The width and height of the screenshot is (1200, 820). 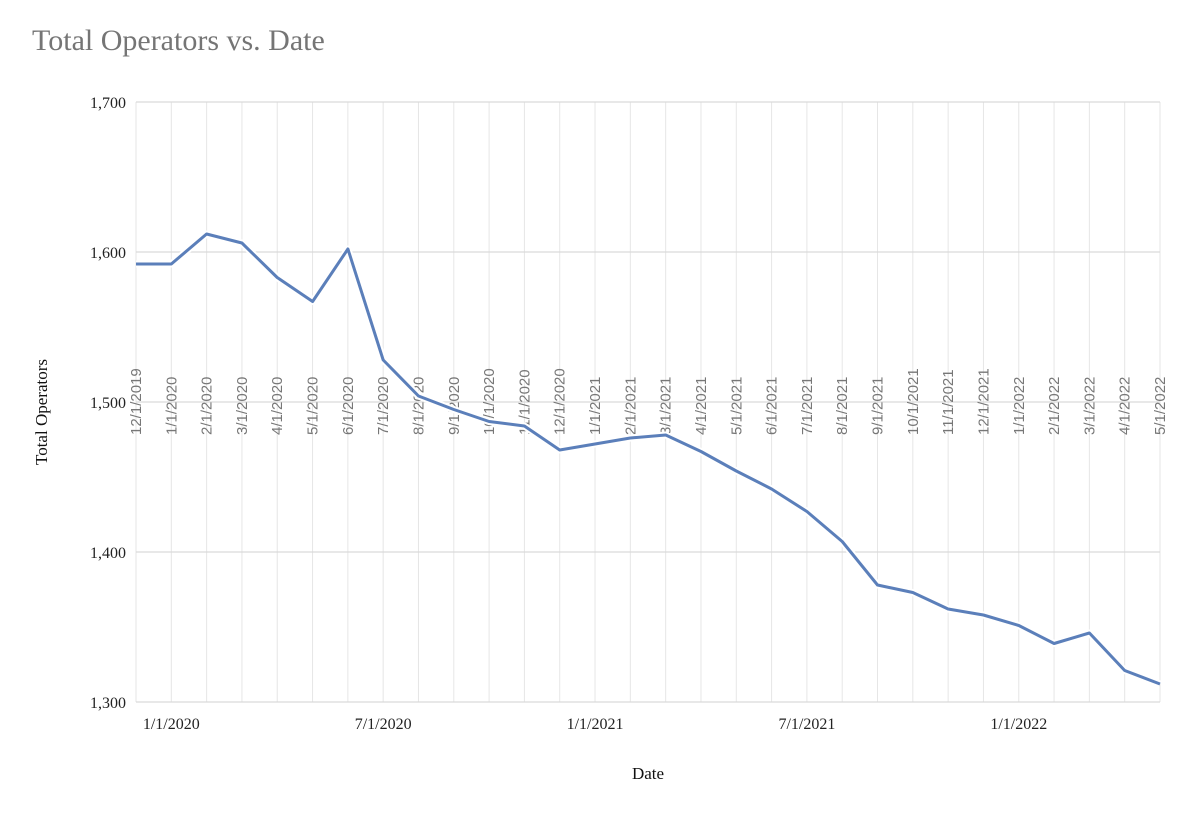 What do you see at coordinates (207, 406) in the screenshot?
I see `category-label: 2/1/2020` at bounding box center [207, 406].